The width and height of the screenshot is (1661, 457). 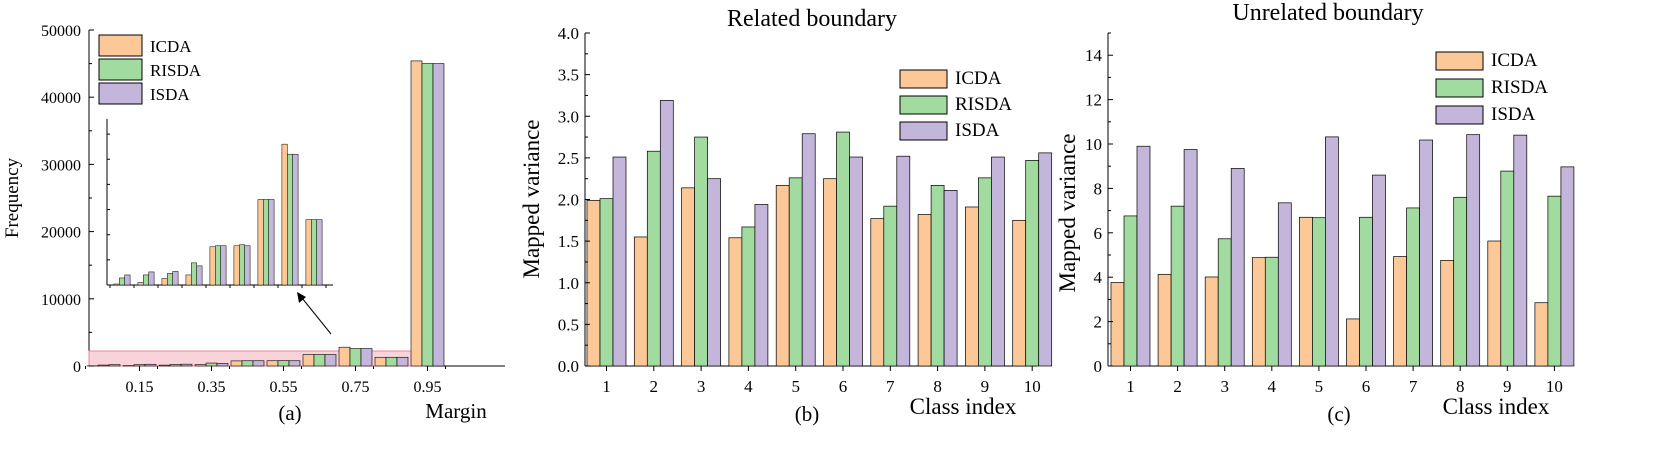 I want to click on b-y-tick-label: 1.0, so click(x=568, y=283).